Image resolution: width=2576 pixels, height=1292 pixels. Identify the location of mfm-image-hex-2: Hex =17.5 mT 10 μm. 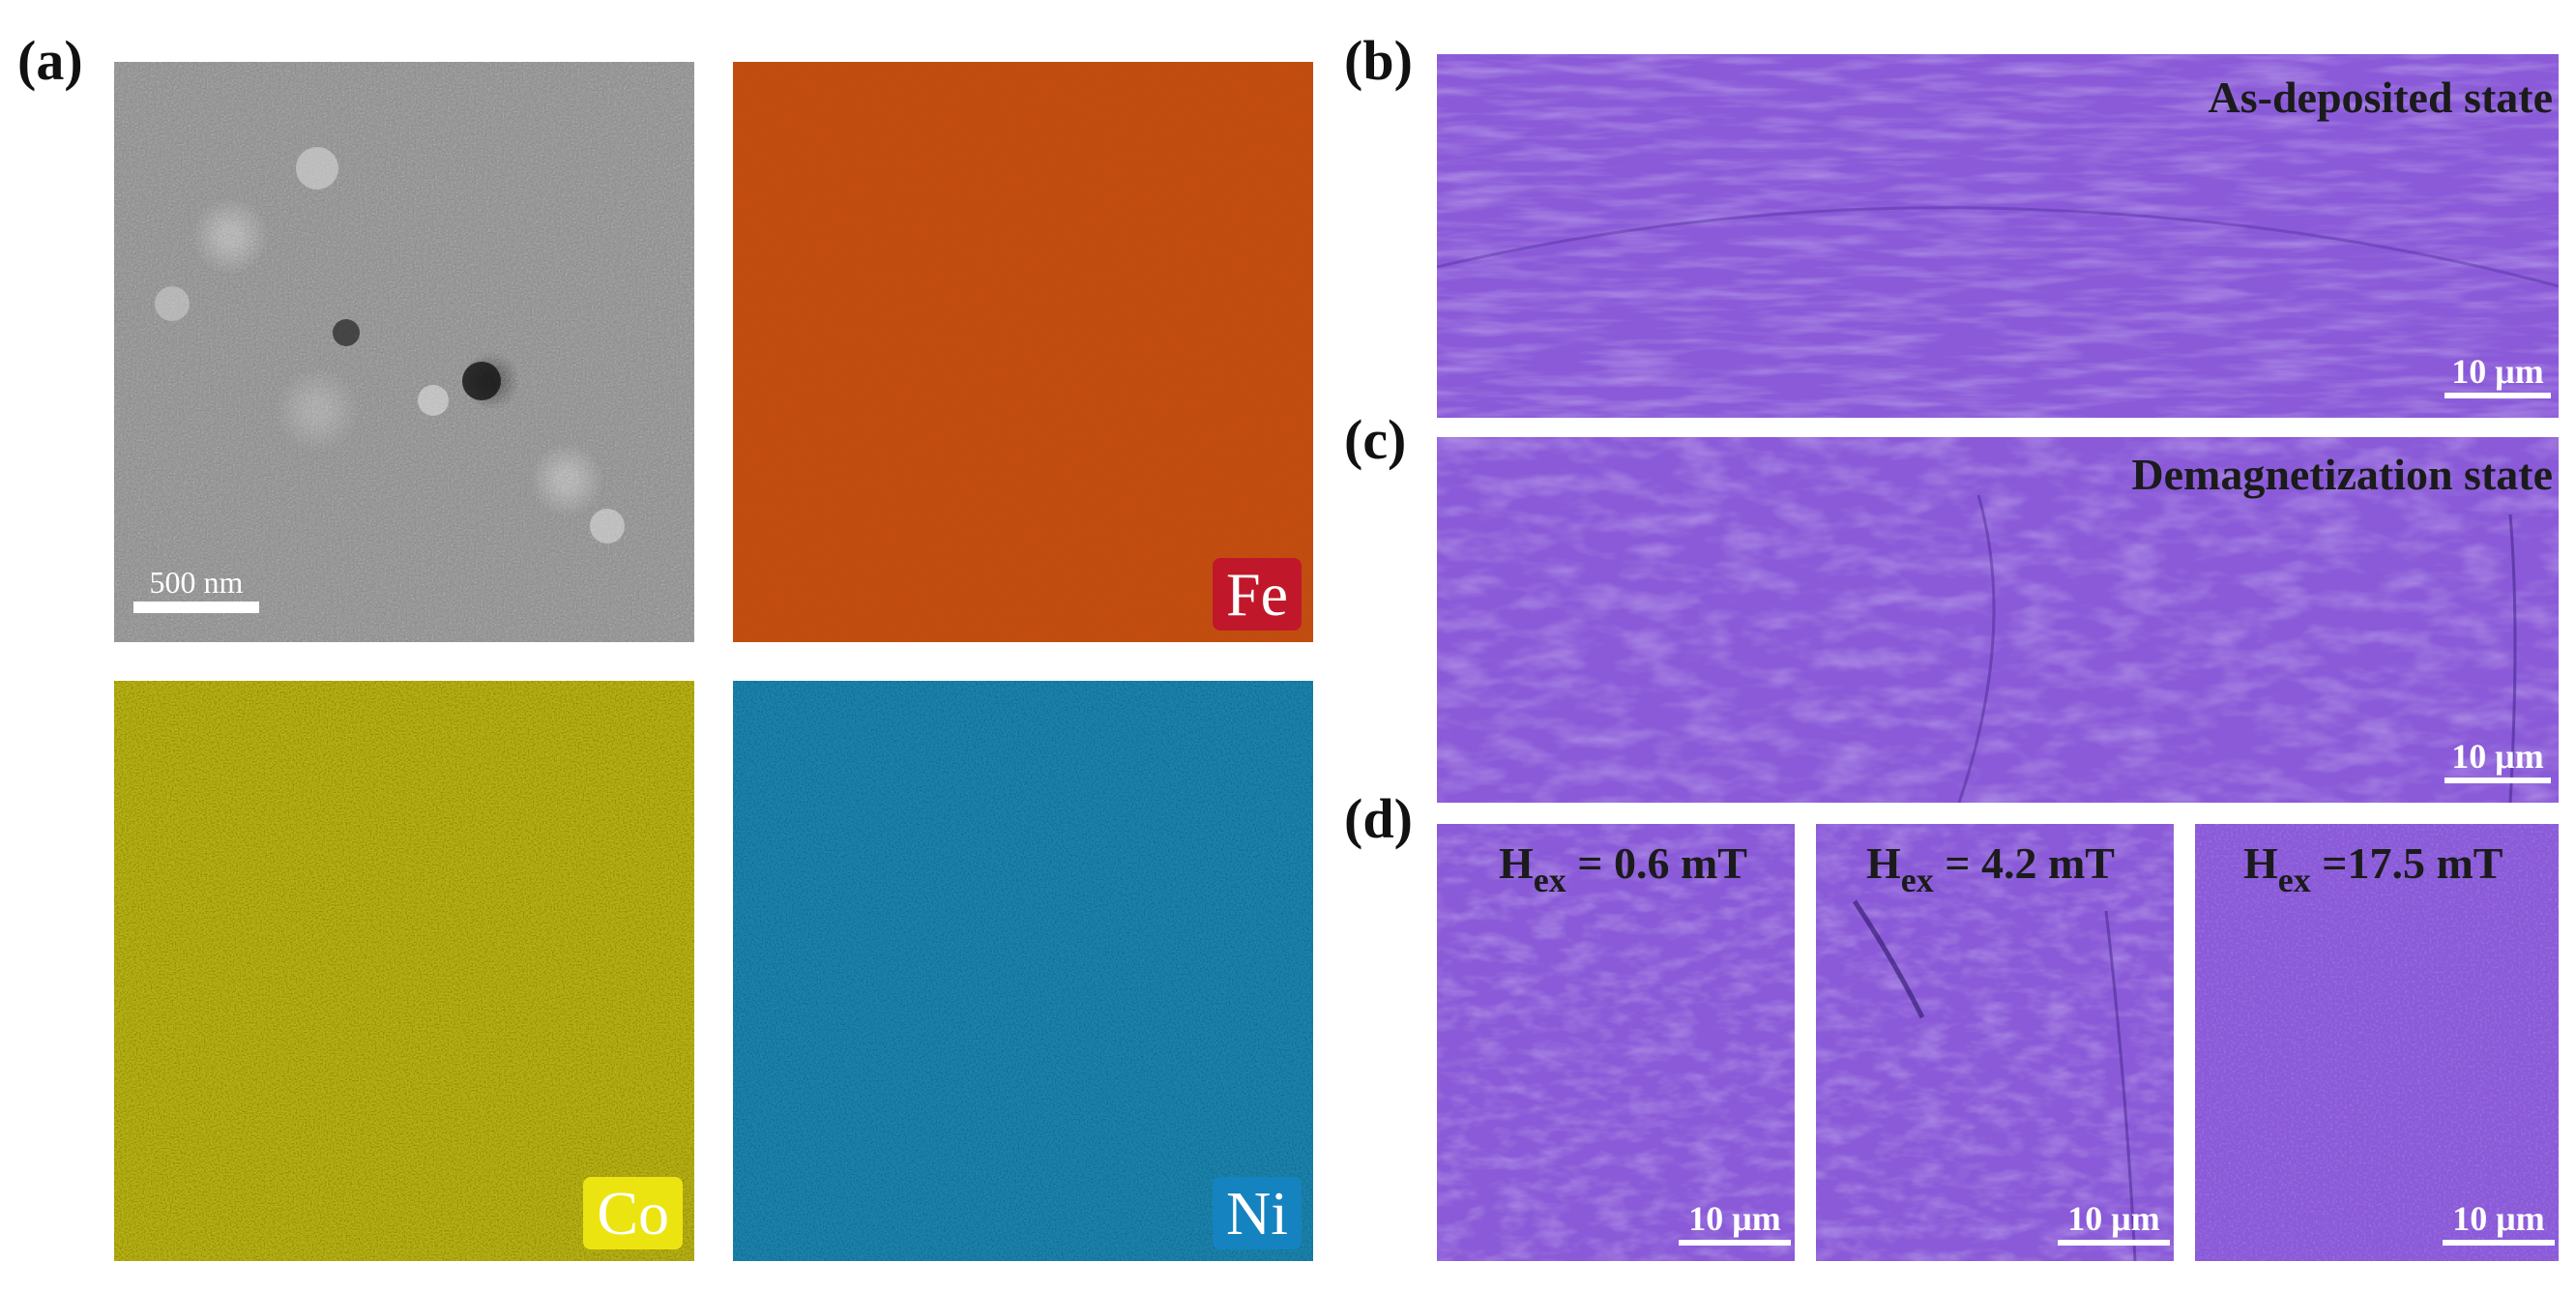
(2377, 1042).